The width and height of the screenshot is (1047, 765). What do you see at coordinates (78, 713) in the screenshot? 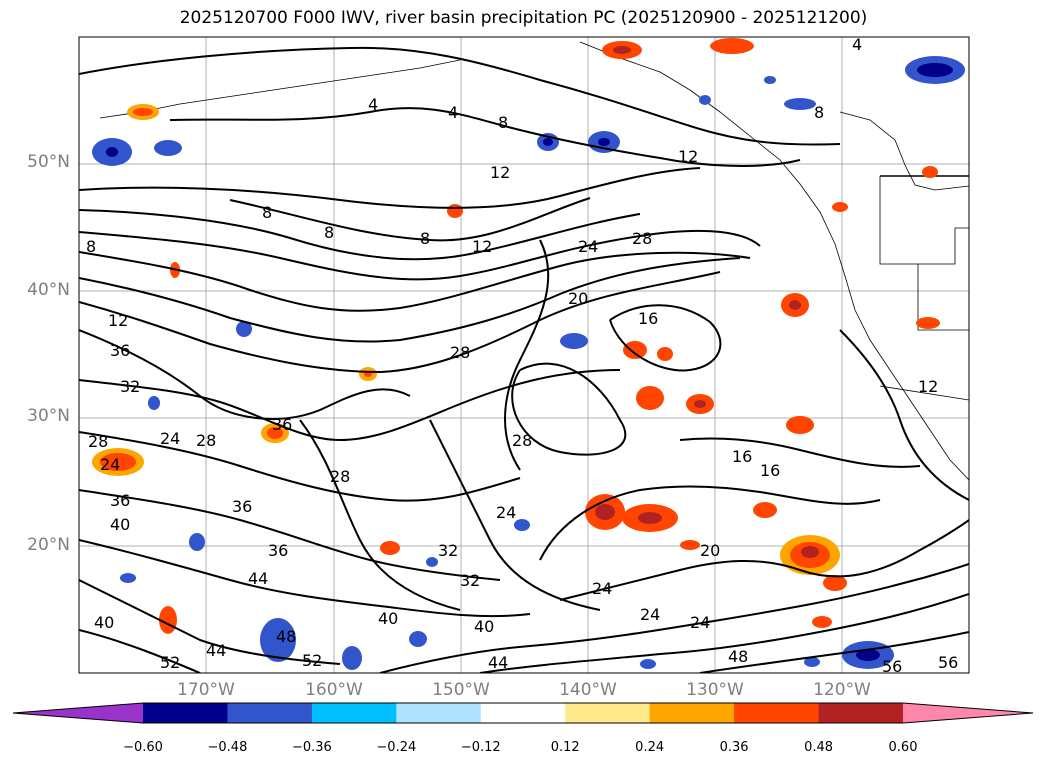
I see `colorbar-extend-low` at bounding box center [78, 713].